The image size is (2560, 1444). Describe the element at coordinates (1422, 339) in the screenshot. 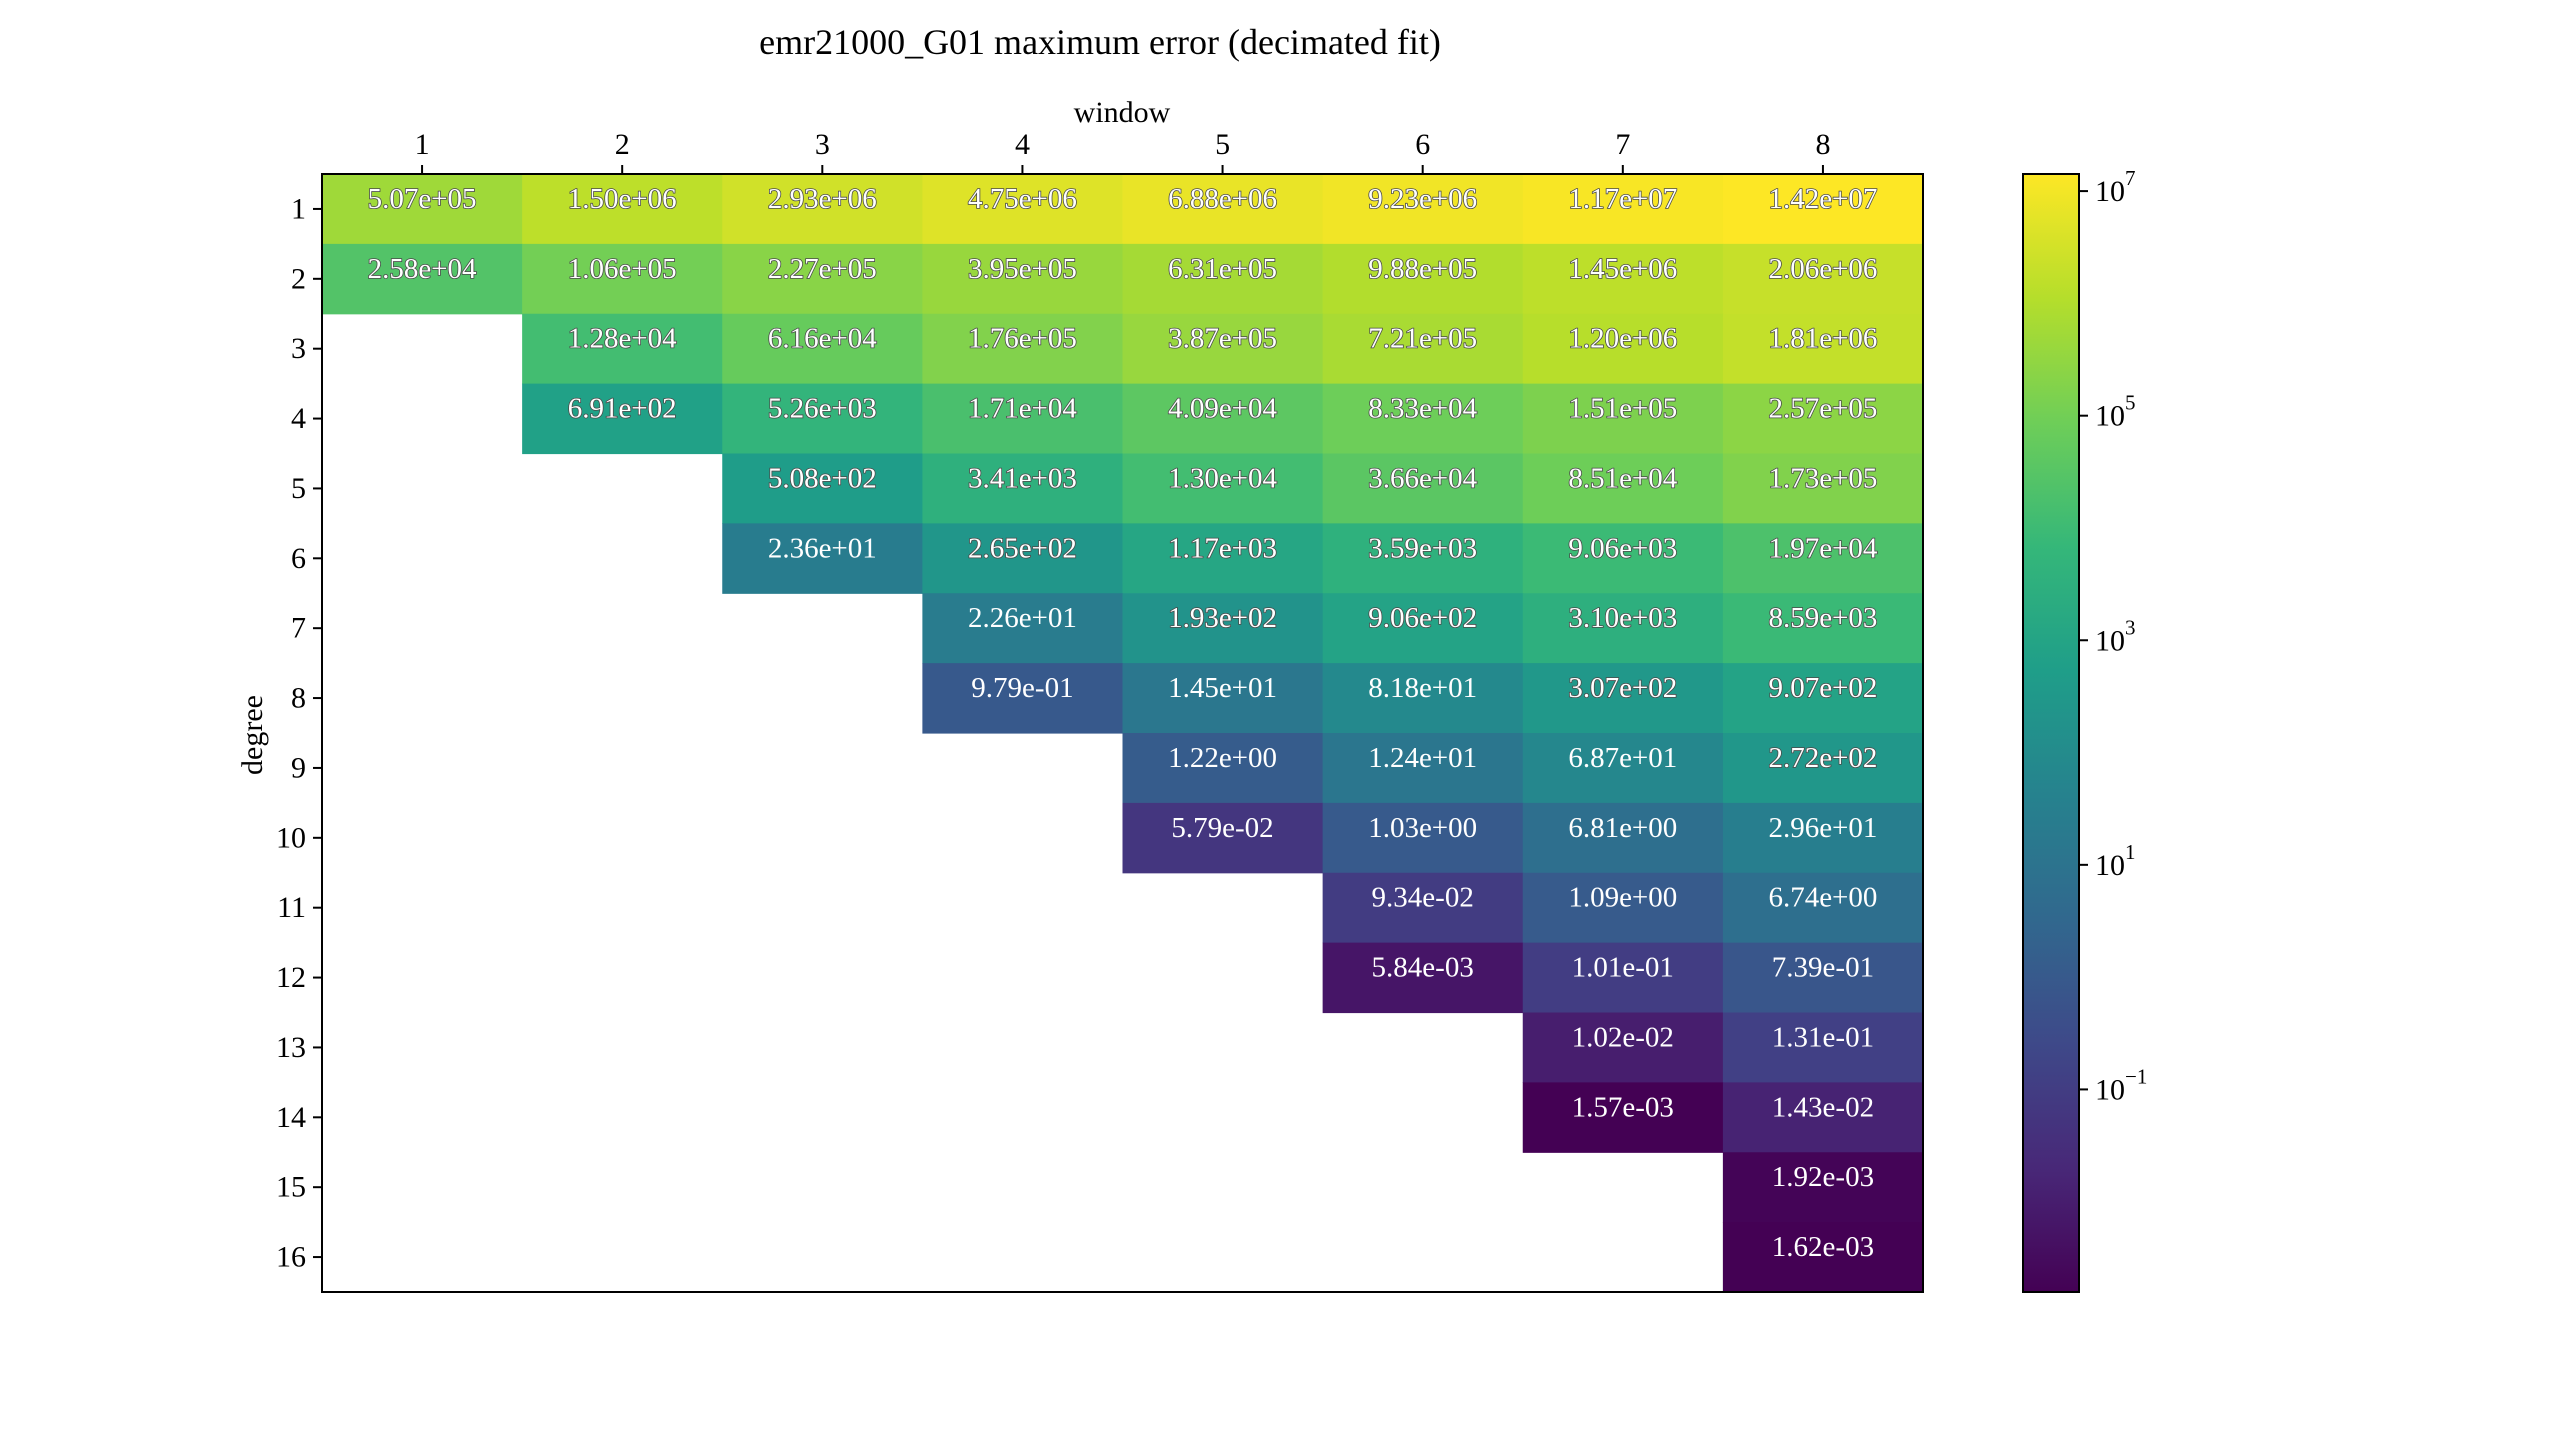

I see `heatmap-cell-label: 7.21e+05` at that location.